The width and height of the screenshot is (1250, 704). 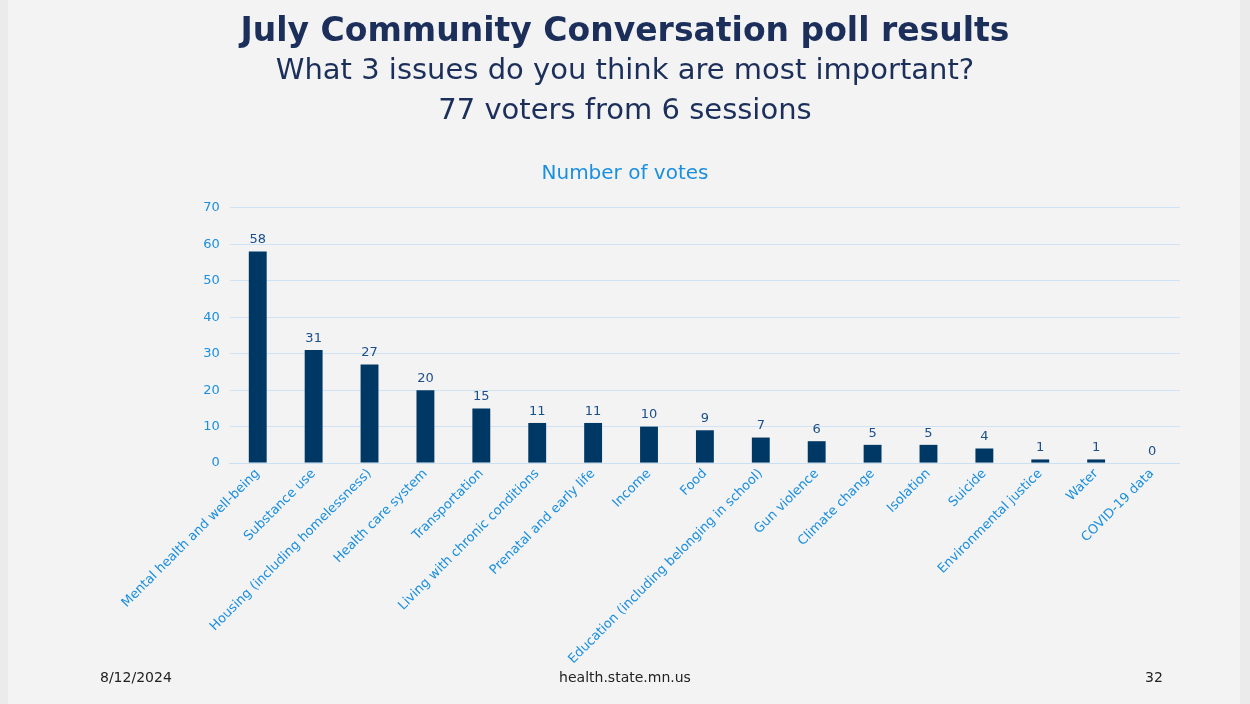 I want to click on data-label: 0, so click(x=1152, y=450).